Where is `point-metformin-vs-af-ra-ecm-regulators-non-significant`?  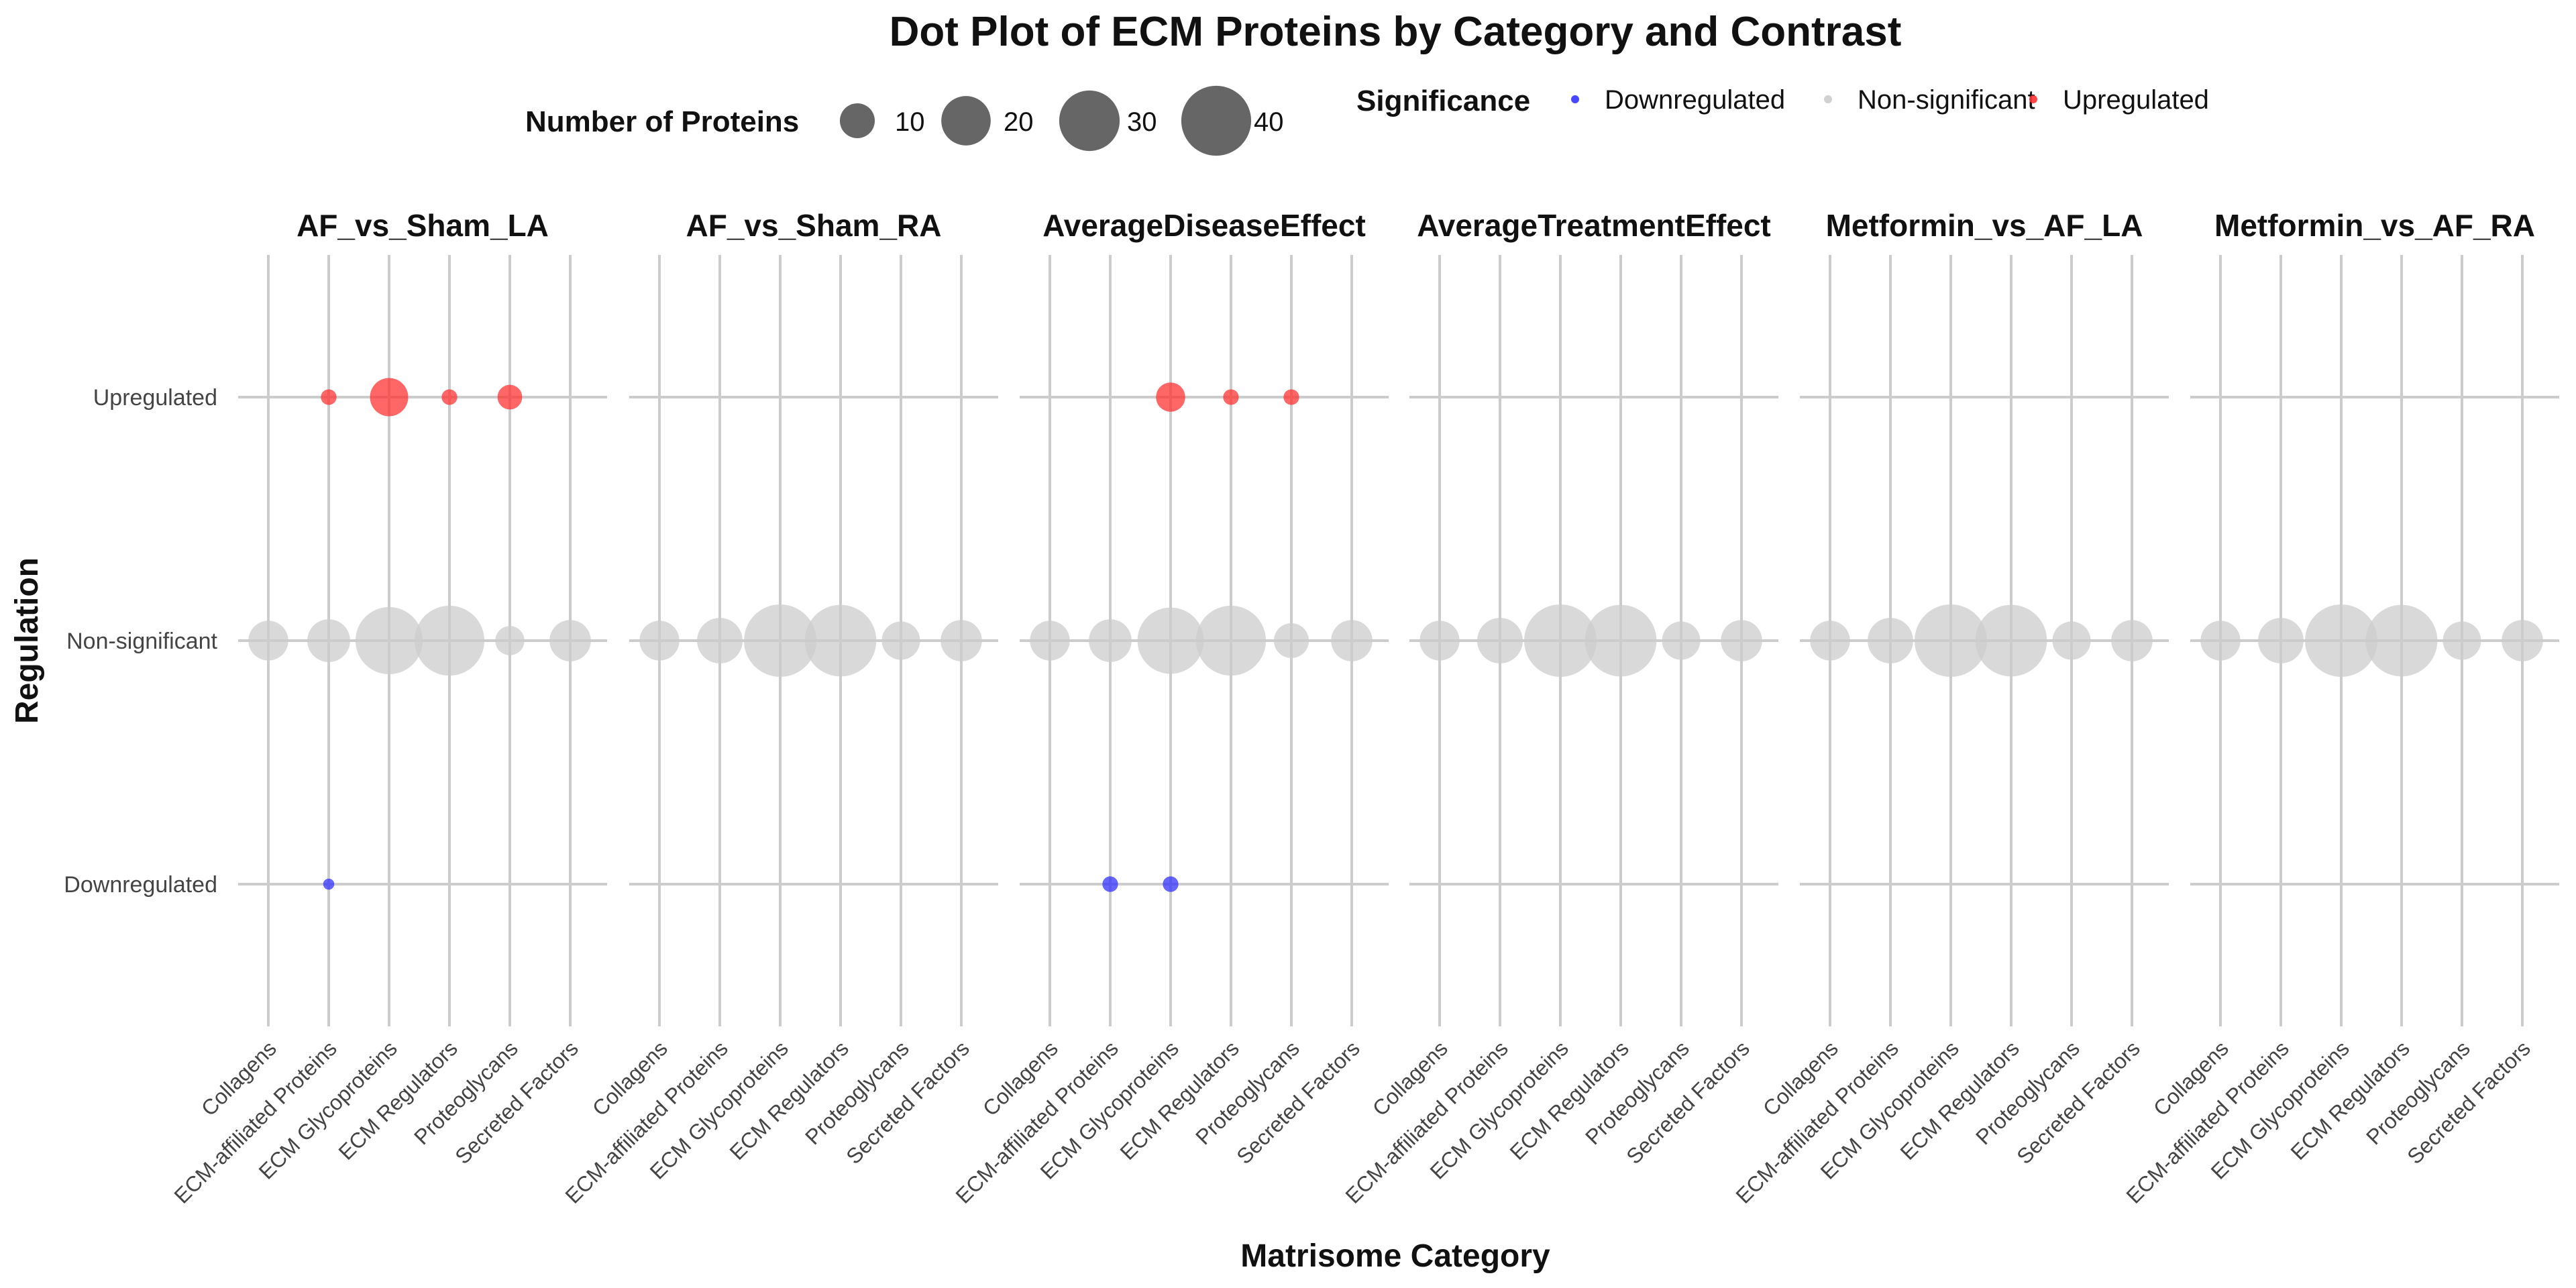 point-metformin-vs-af-ra-ecm-regulators-non-significant is located at coordinates (2401, 640).